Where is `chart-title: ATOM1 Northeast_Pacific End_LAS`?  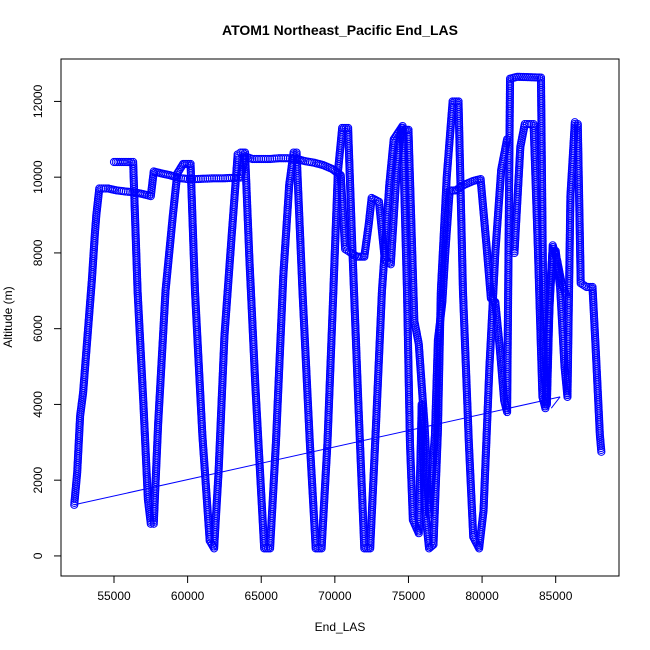 chart-title: ATOM1 Northeast_Pacific End_LAS is located at coordinates (340, 30).